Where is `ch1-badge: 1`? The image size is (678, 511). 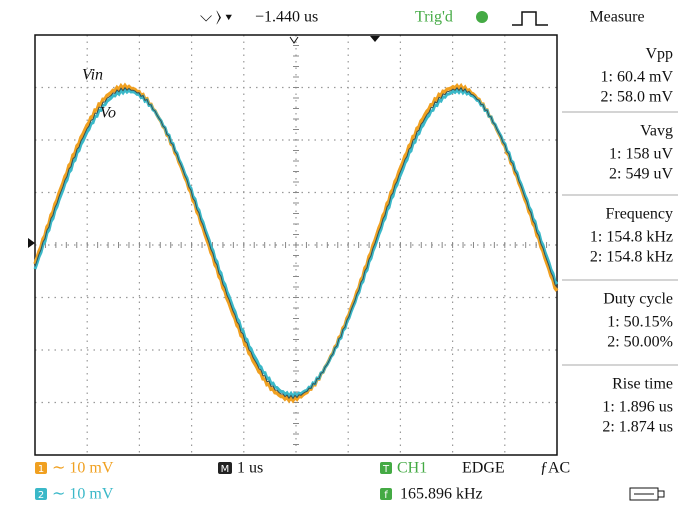 ch1-badge: 1 is located at coordinates (41, 469).